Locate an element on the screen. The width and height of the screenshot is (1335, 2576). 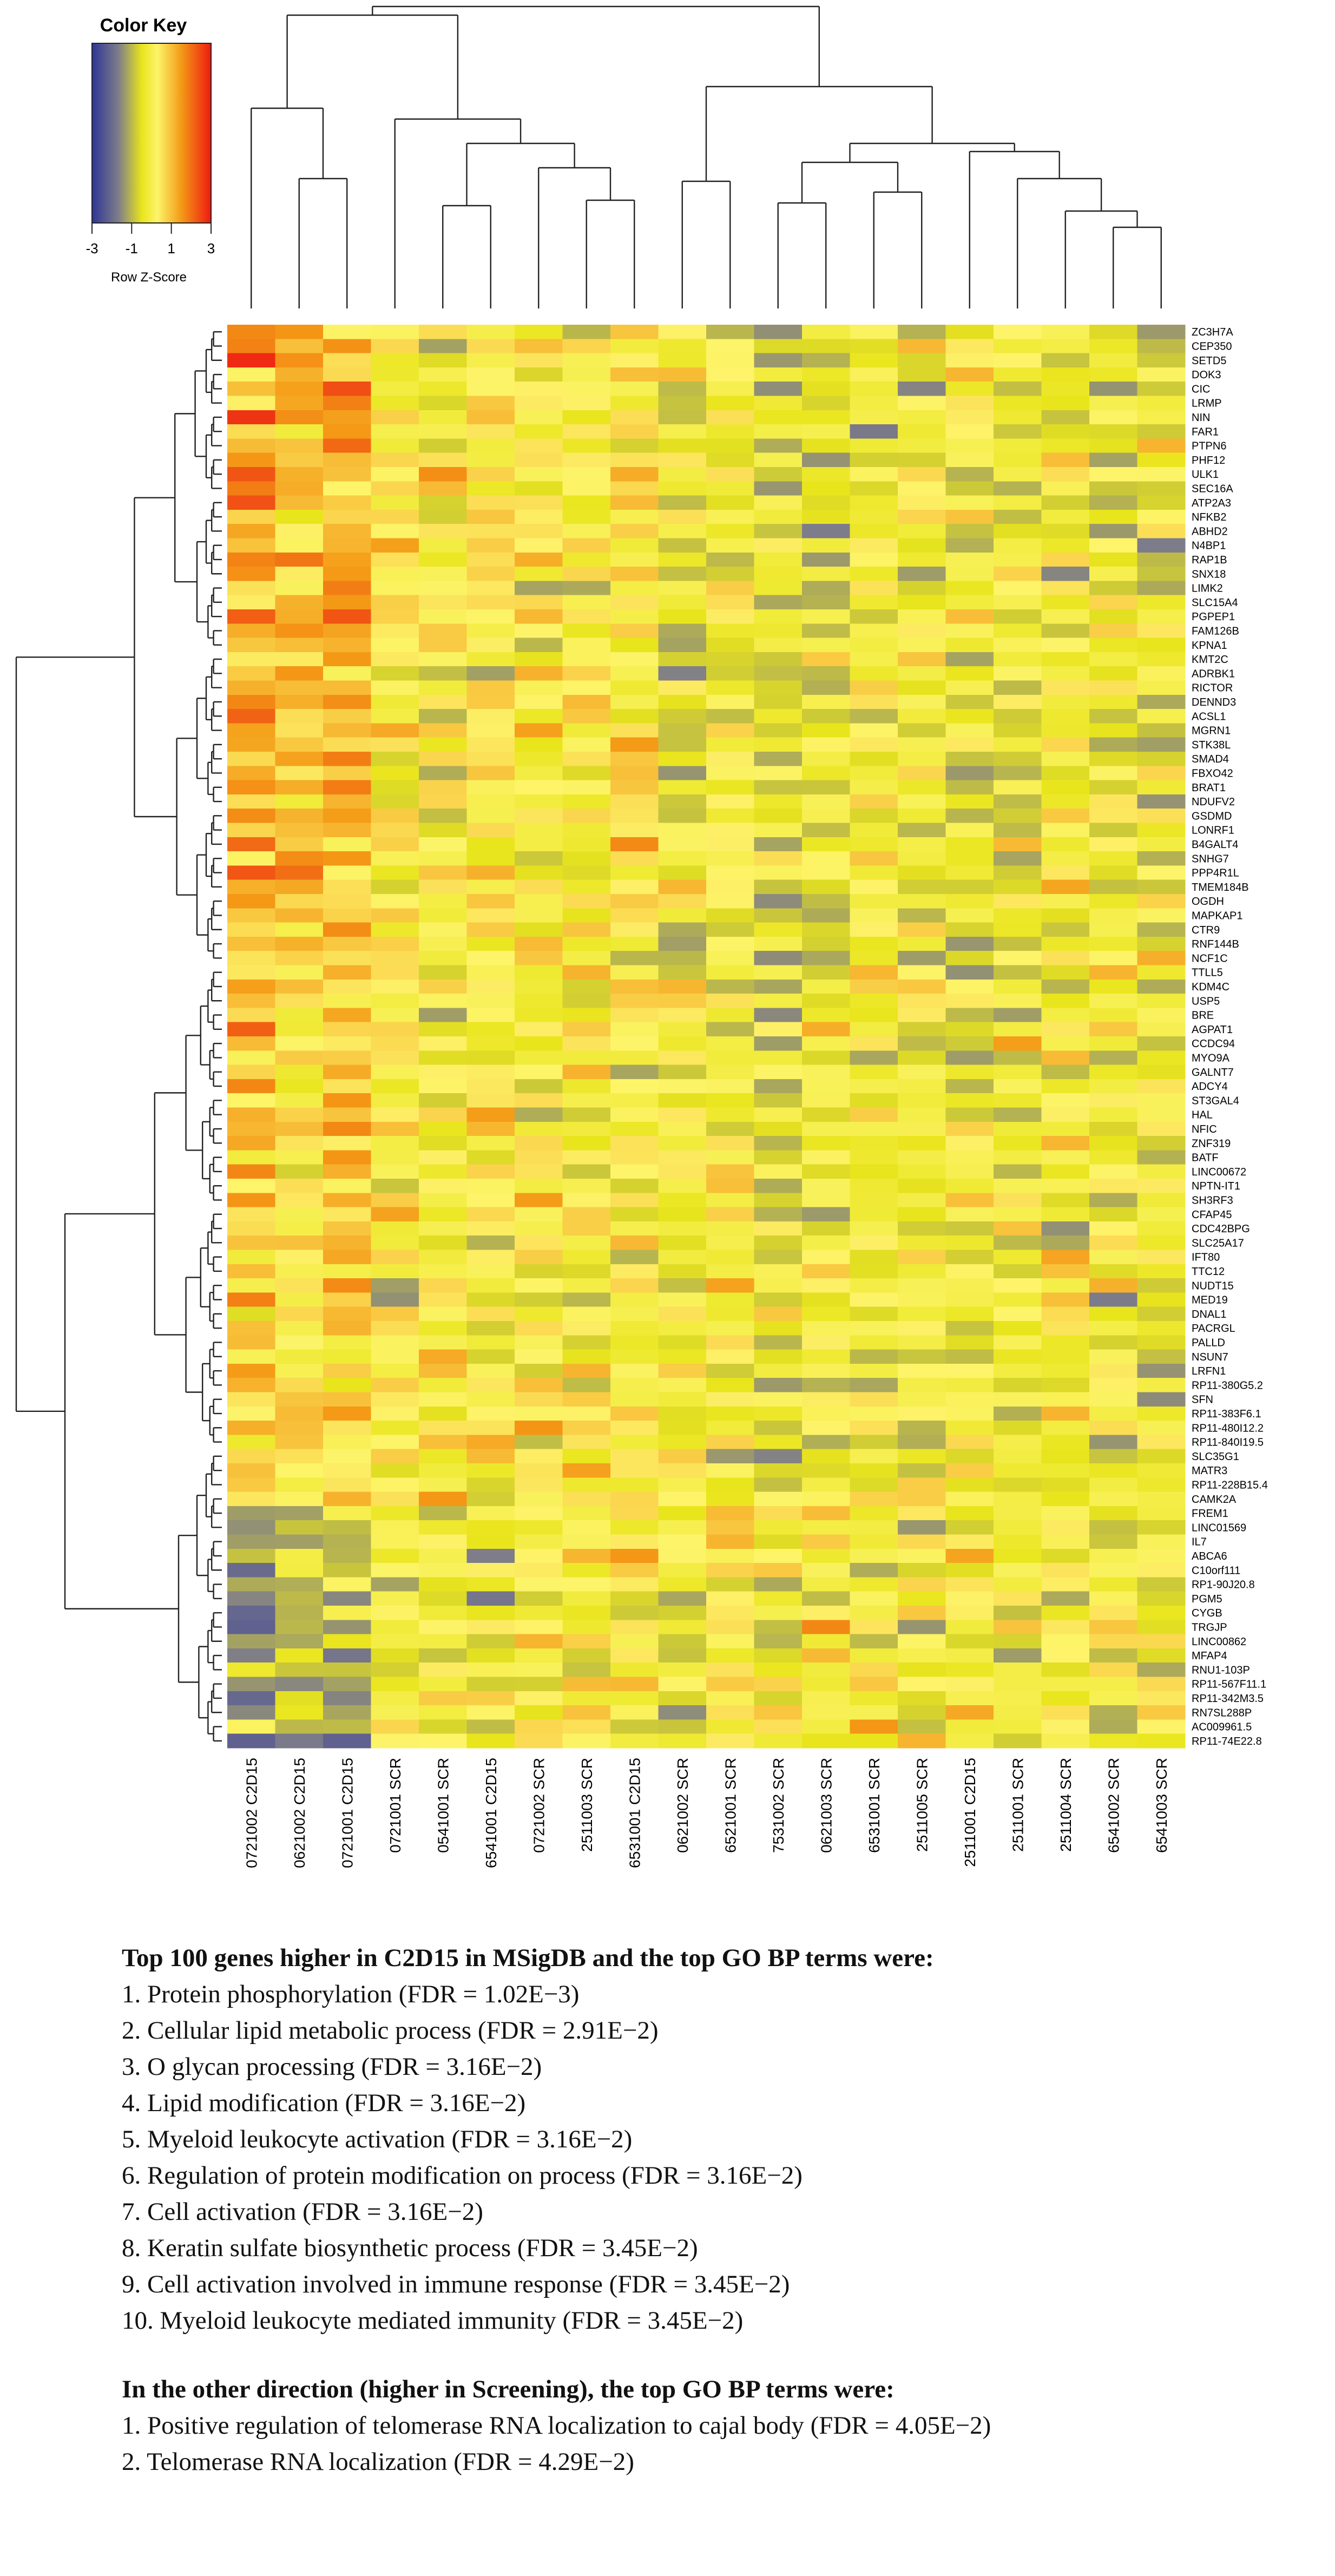
row-label: BRE is located at coordinates (1203, 1016).